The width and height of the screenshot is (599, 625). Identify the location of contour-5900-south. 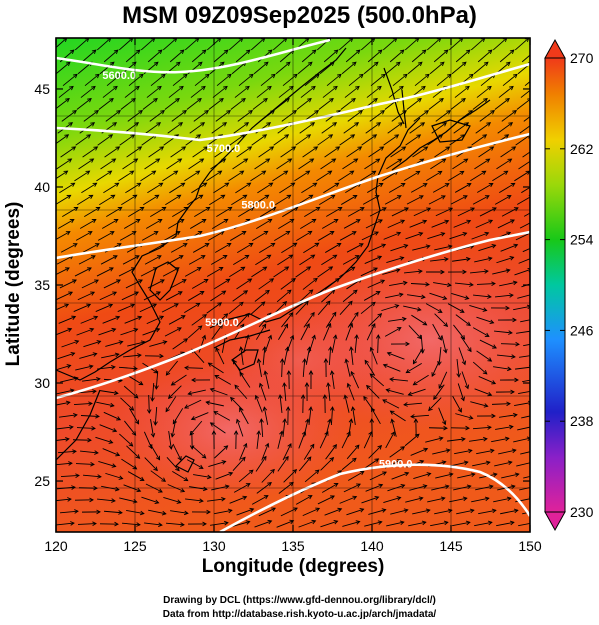
(374, 497).